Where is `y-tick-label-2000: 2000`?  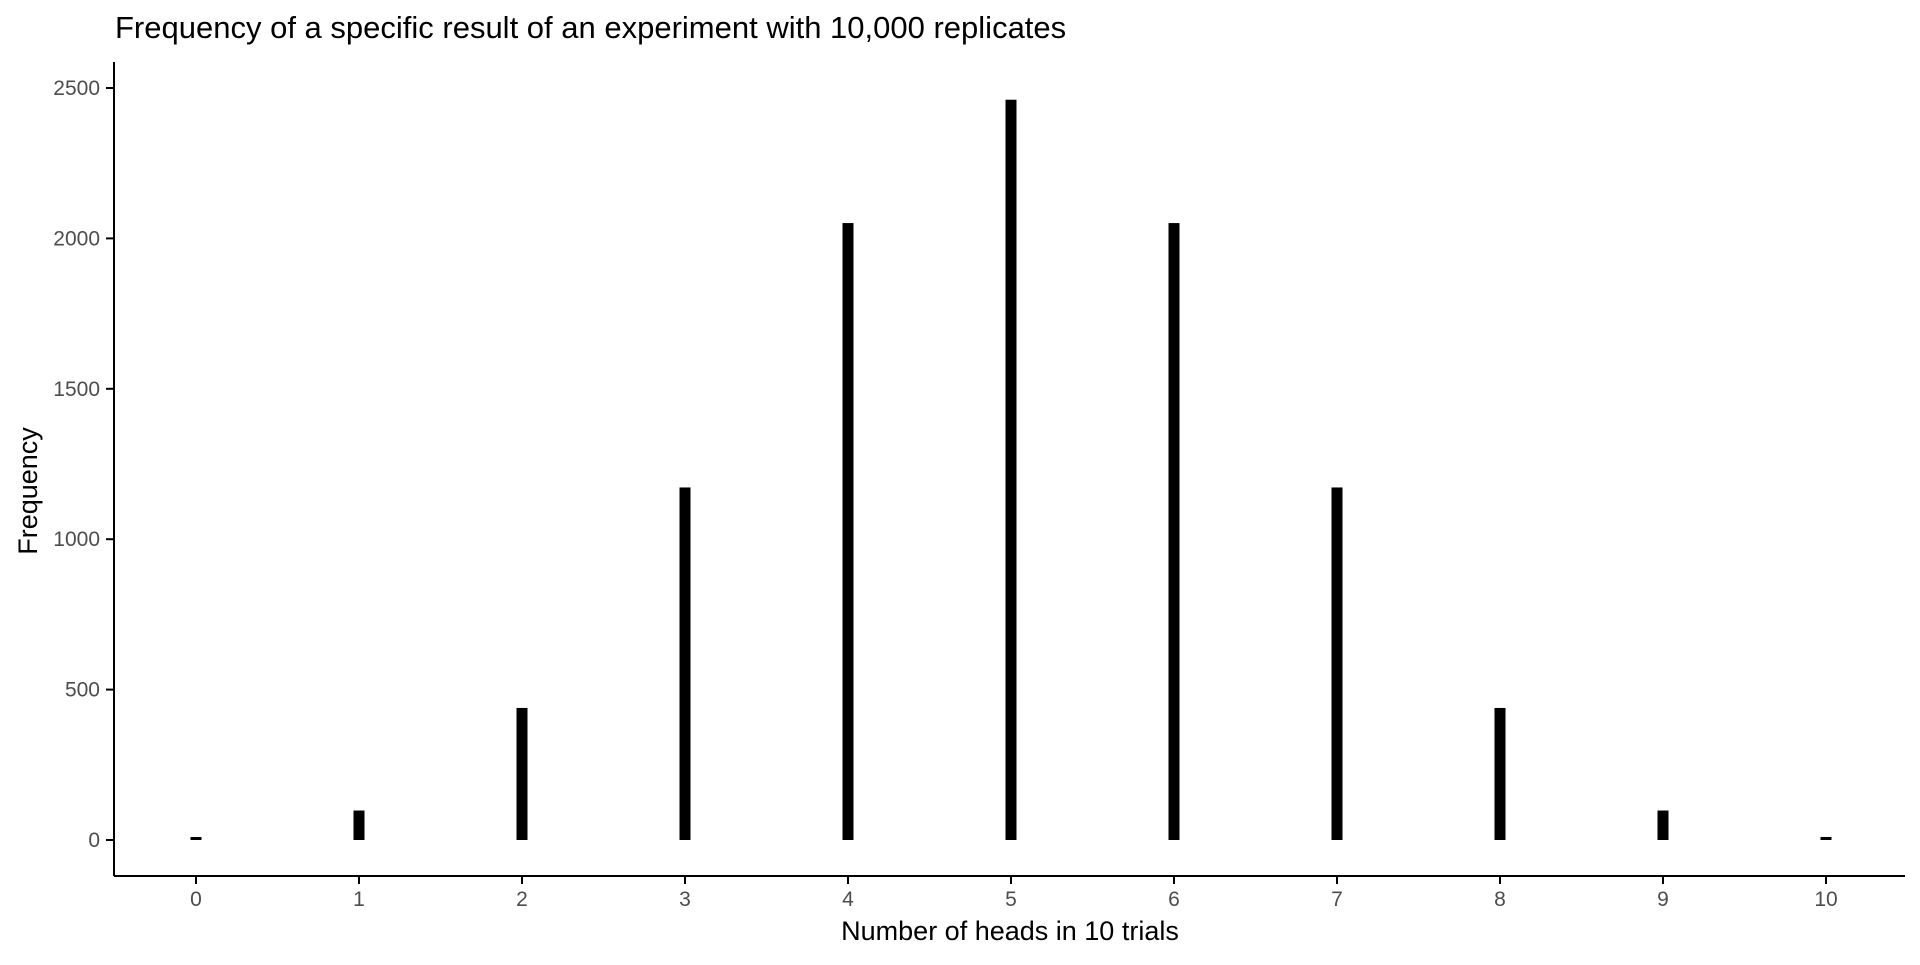
y-tick-label-2000: 2000 is located at coordinates (76, 238).